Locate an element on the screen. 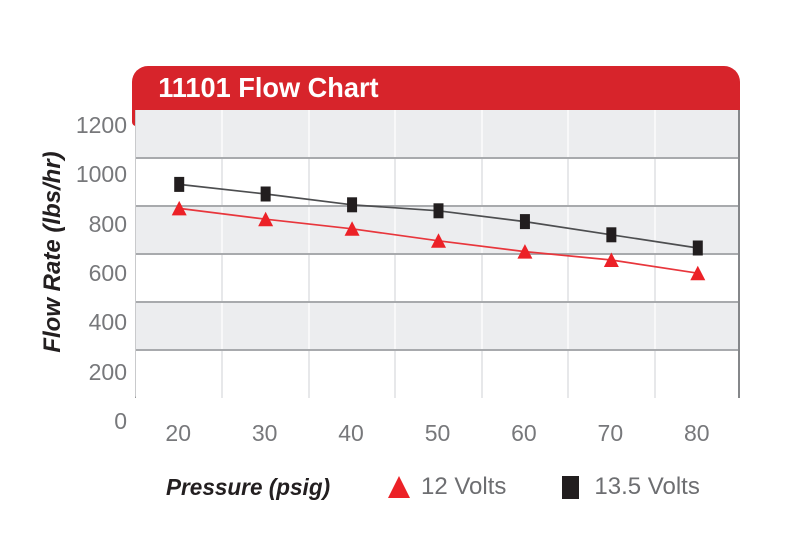 Image resolution: width=800 pixels, height=554 pixels. x-tick-label: 50 is located at coordinates (437, 433).